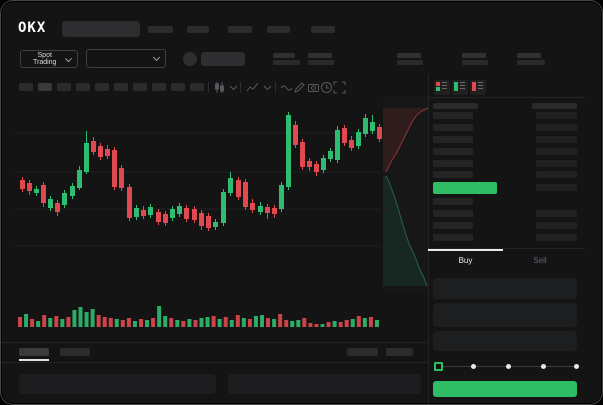 This screenshot has height=405, width=603. I want to click on total-input, so click(505, 341).